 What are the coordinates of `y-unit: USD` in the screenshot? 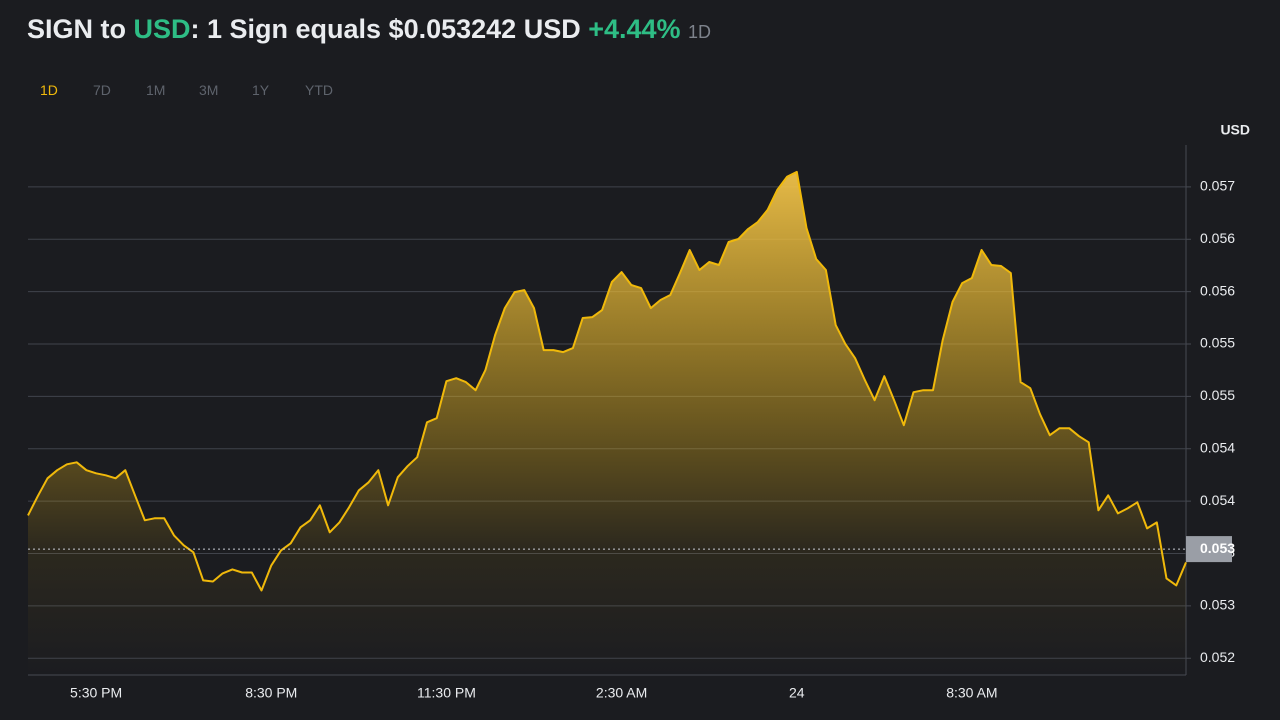 It's located at (1235, 130).